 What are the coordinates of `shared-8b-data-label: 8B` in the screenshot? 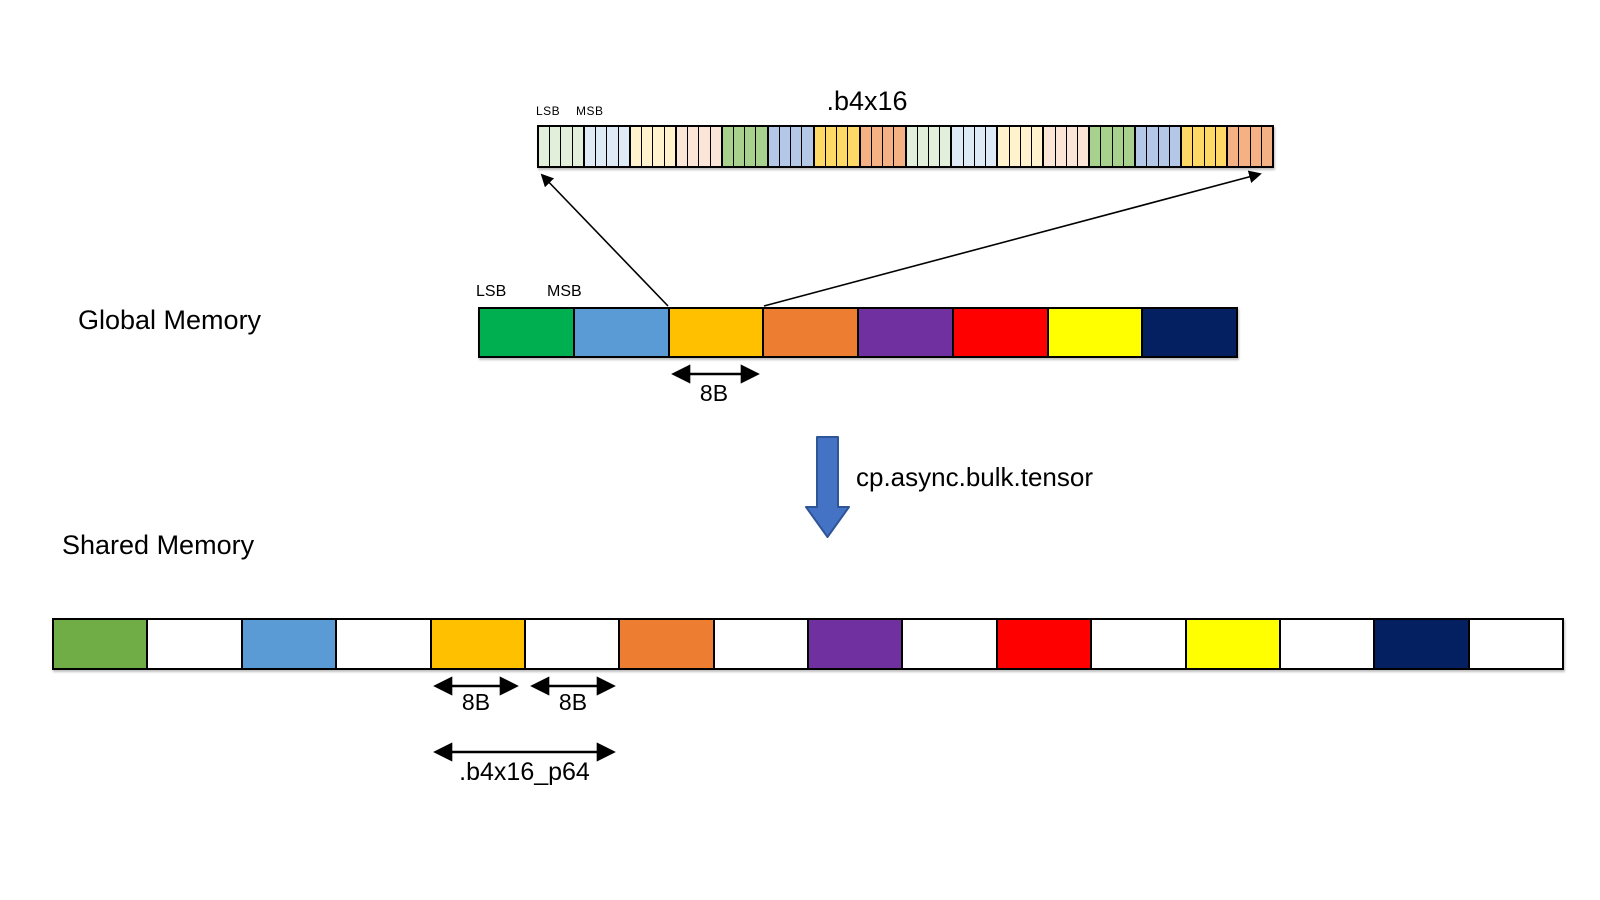 It's located at (476, 702).